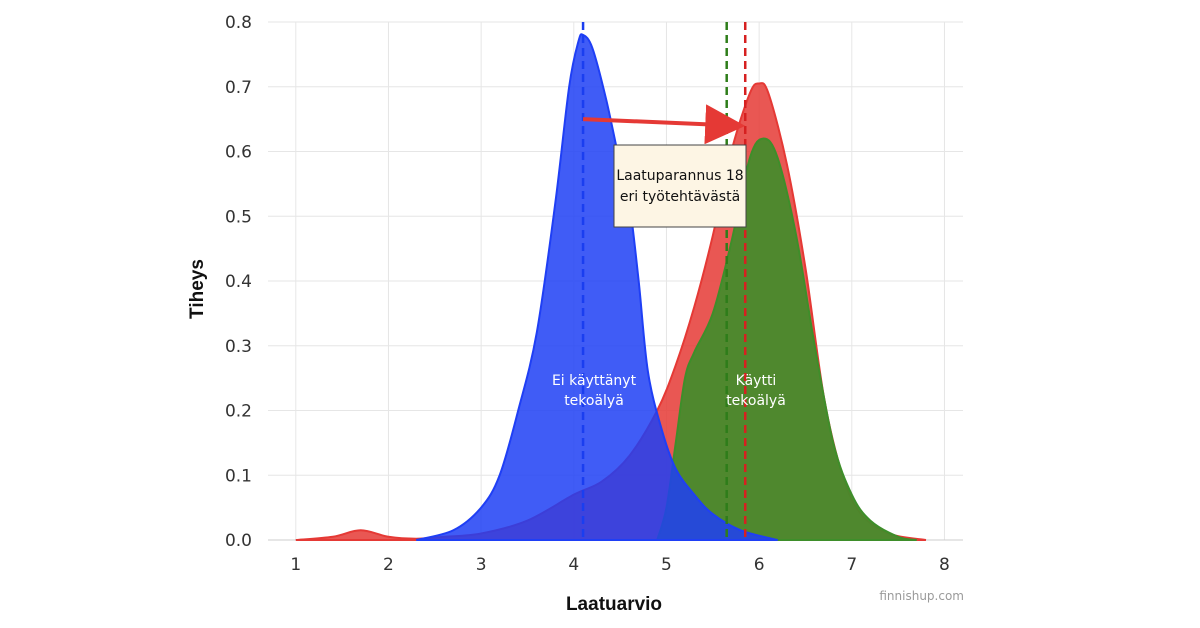 This screenshot has width=1200, height=628. I want to click on y-tick-label: 0.7, so click(238, 88).